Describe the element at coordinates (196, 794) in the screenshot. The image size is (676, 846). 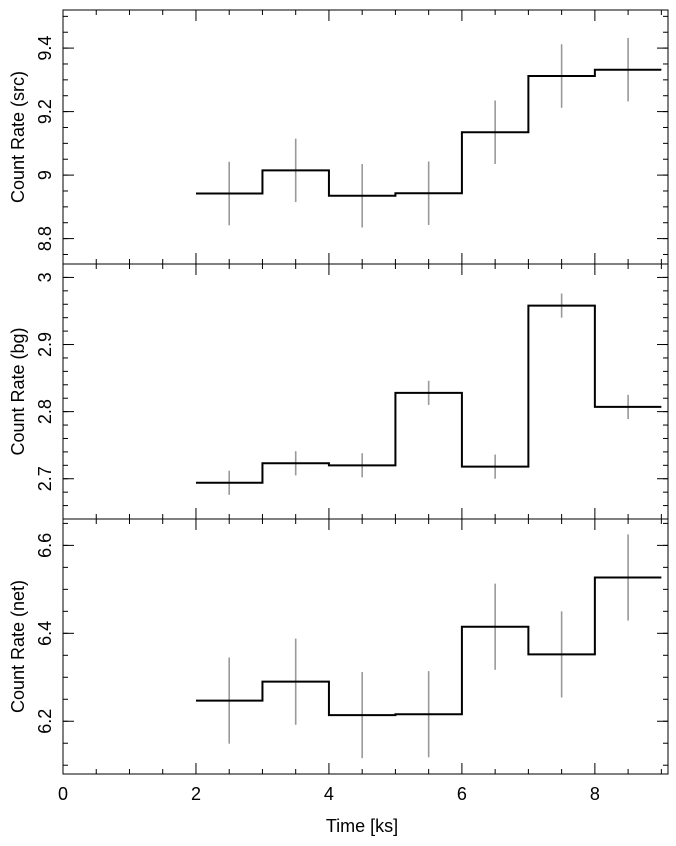
I see `x-tick-label: 2` at that location.